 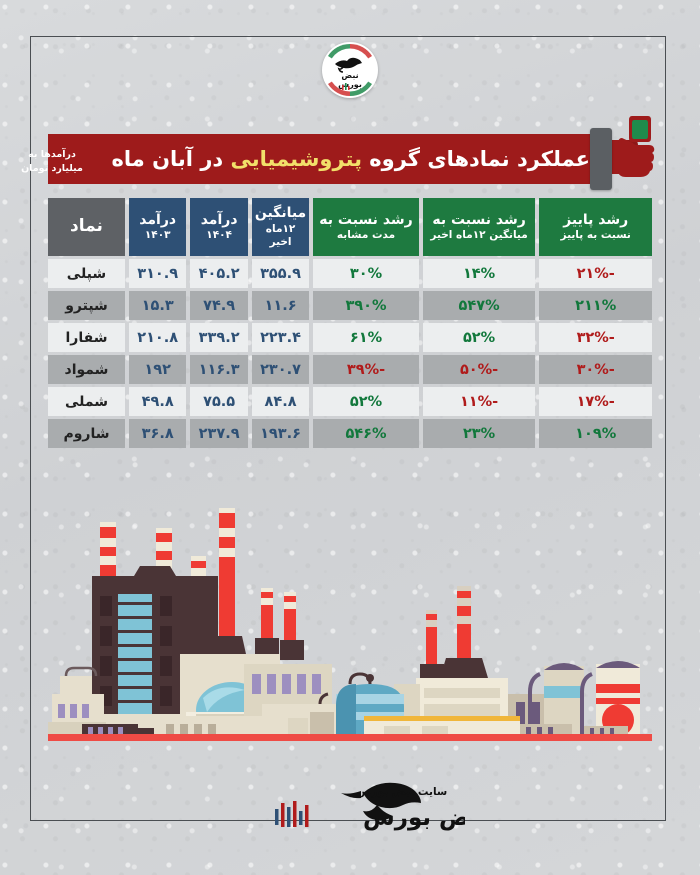 I want to click on cell-growth-fall: -۳۰%, so click(x=595, y=369).